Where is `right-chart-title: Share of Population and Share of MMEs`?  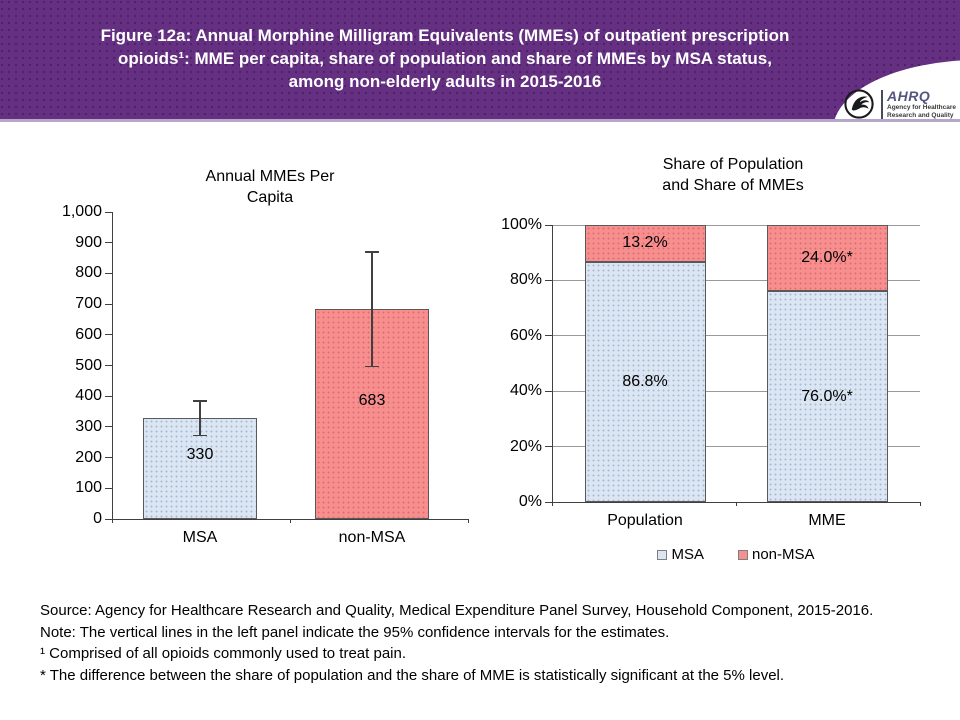
right-chart-title: Share of Population and Share of MMEs is located at coordinates (733, 175).